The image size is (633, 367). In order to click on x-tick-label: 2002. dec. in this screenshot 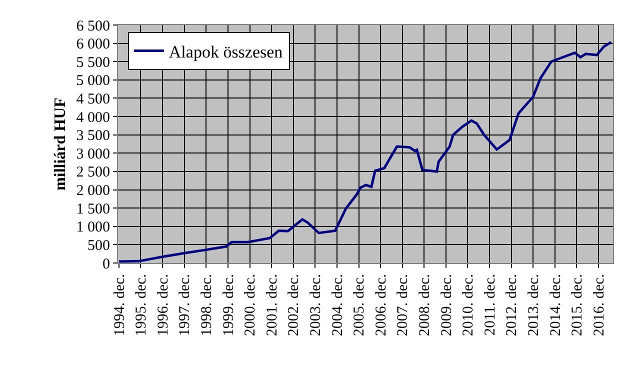, I will do `click(294, 305)`.